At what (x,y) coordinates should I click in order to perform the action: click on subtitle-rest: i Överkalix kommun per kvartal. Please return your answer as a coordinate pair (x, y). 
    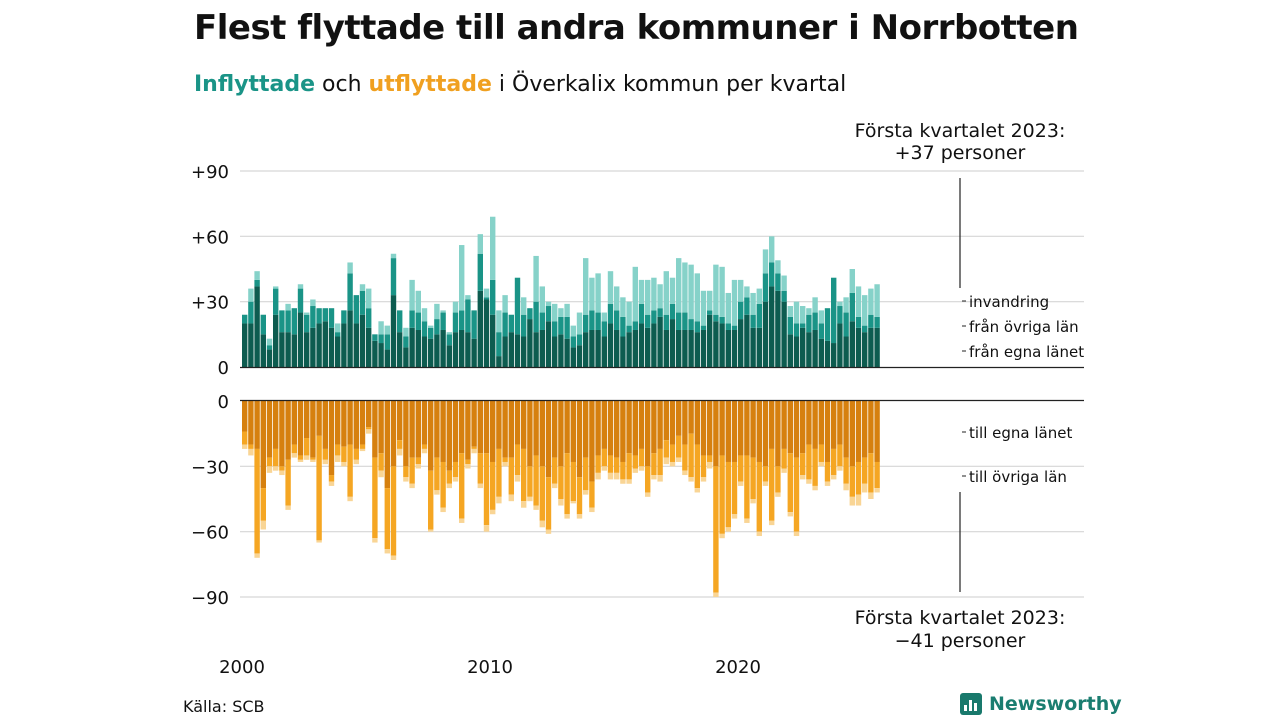
    Looking at the image, I should click on (669, 84).